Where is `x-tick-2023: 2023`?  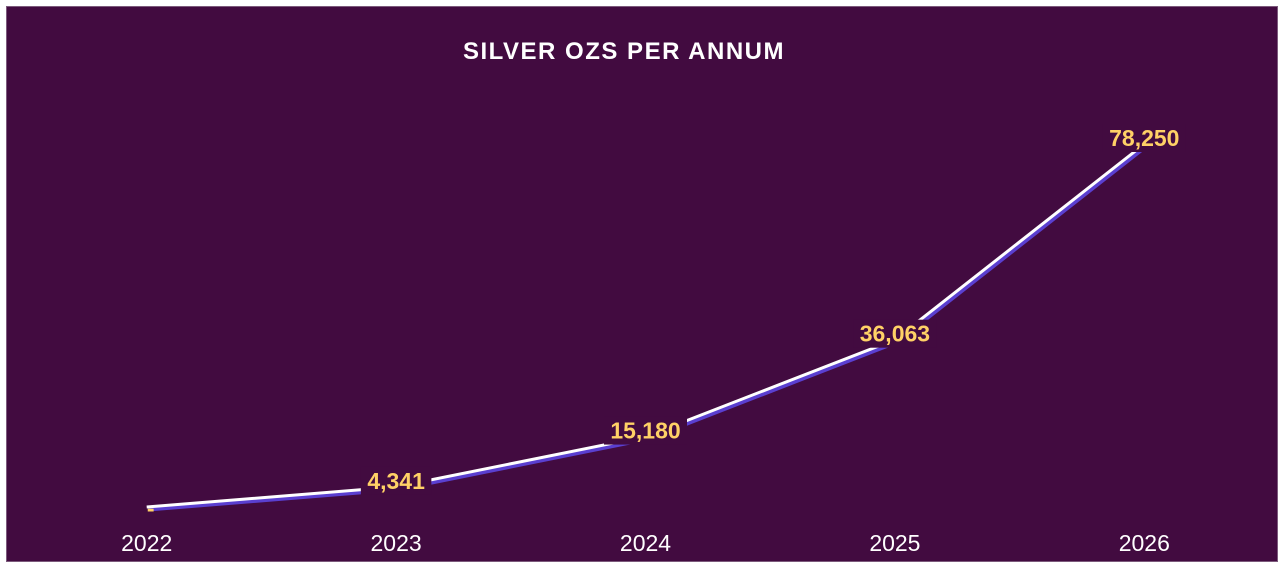 x-tick-2023: 2023 is located at coordinates (396, 543).